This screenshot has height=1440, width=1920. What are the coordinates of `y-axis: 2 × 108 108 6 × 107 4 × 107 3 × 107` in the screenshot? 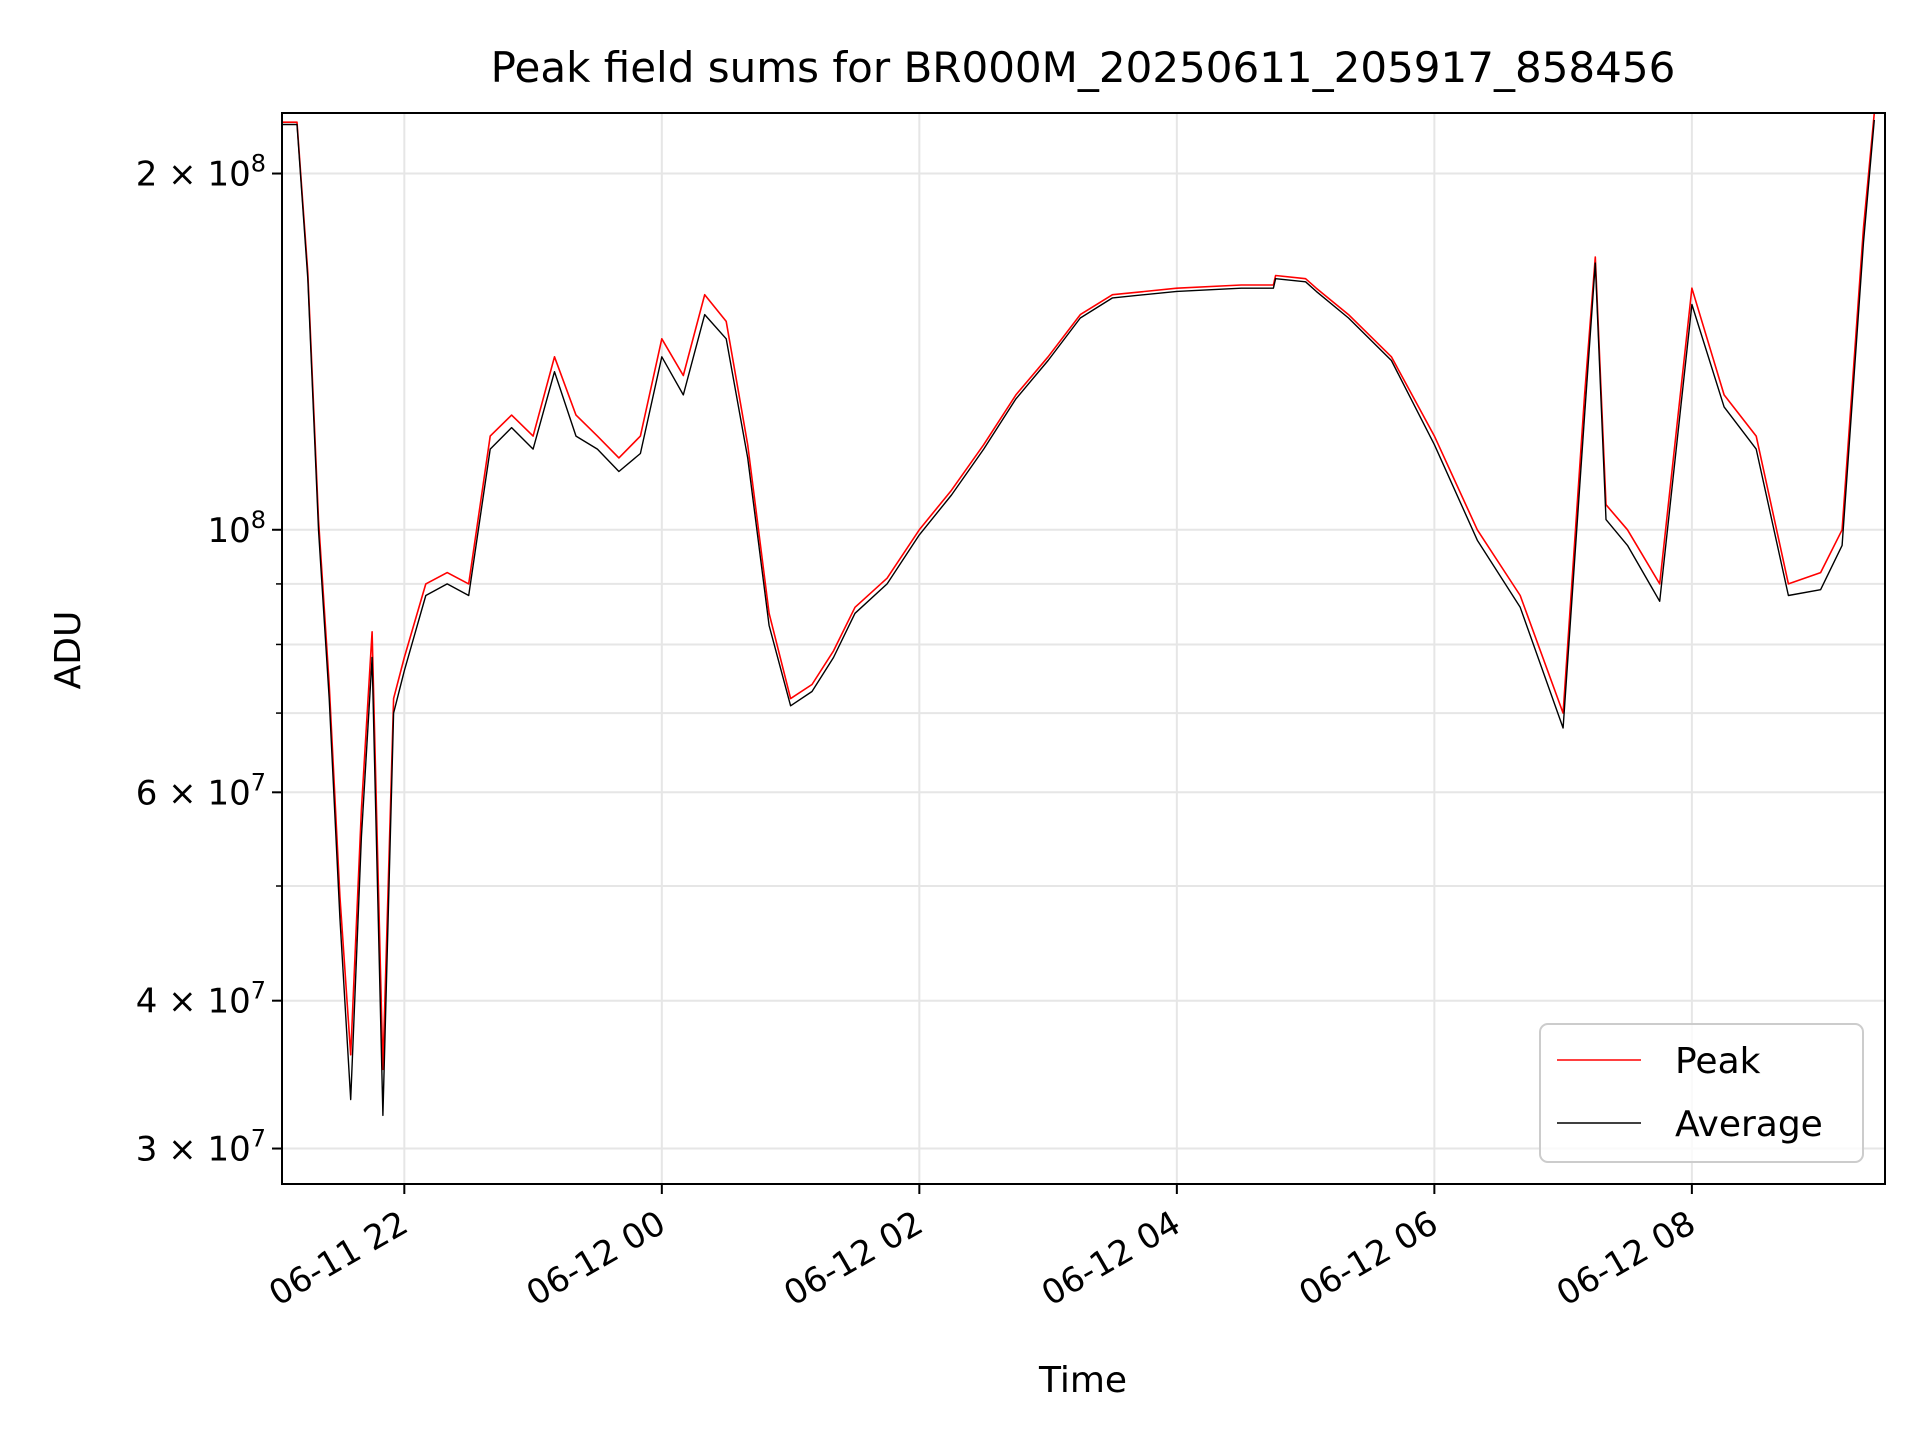 It's located at (209, 660).